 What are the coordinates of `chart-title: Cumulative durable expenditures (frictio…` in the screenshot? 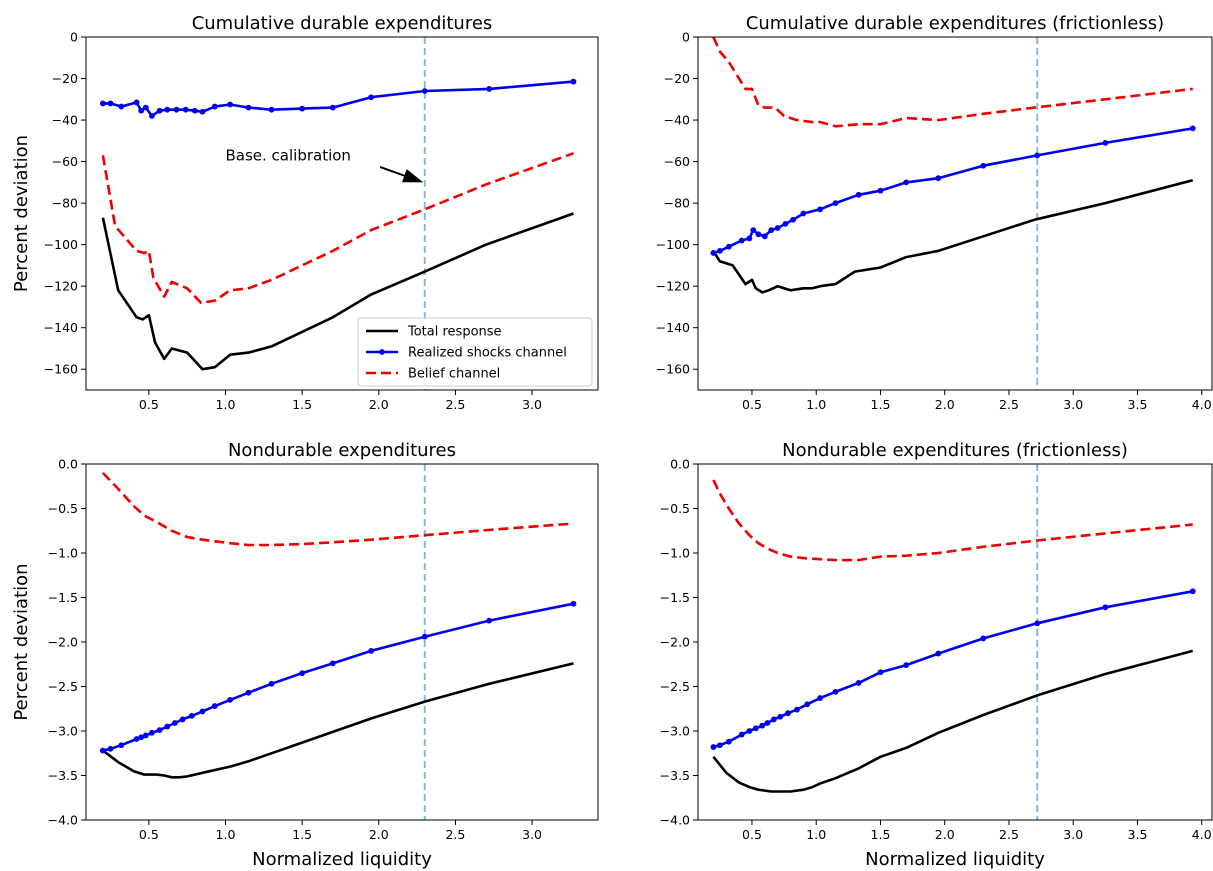 It's located at (955, 23).